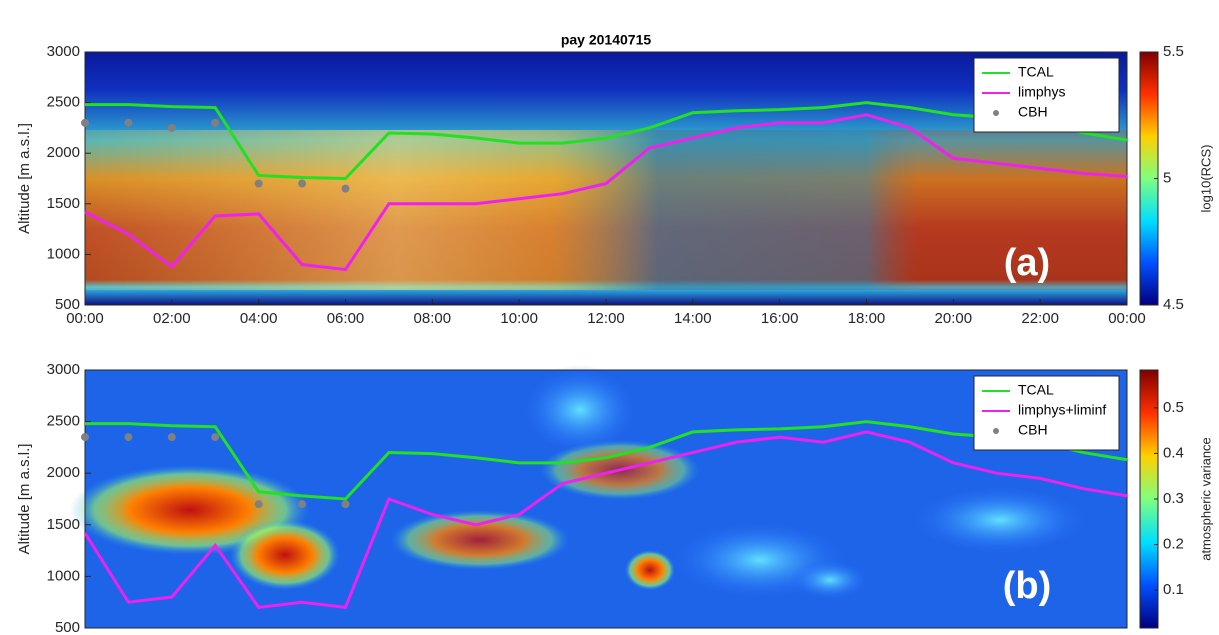 This screenshot has width=1219, height=635. I want to click on x-tick-label: 14:00, so click(693, 318).